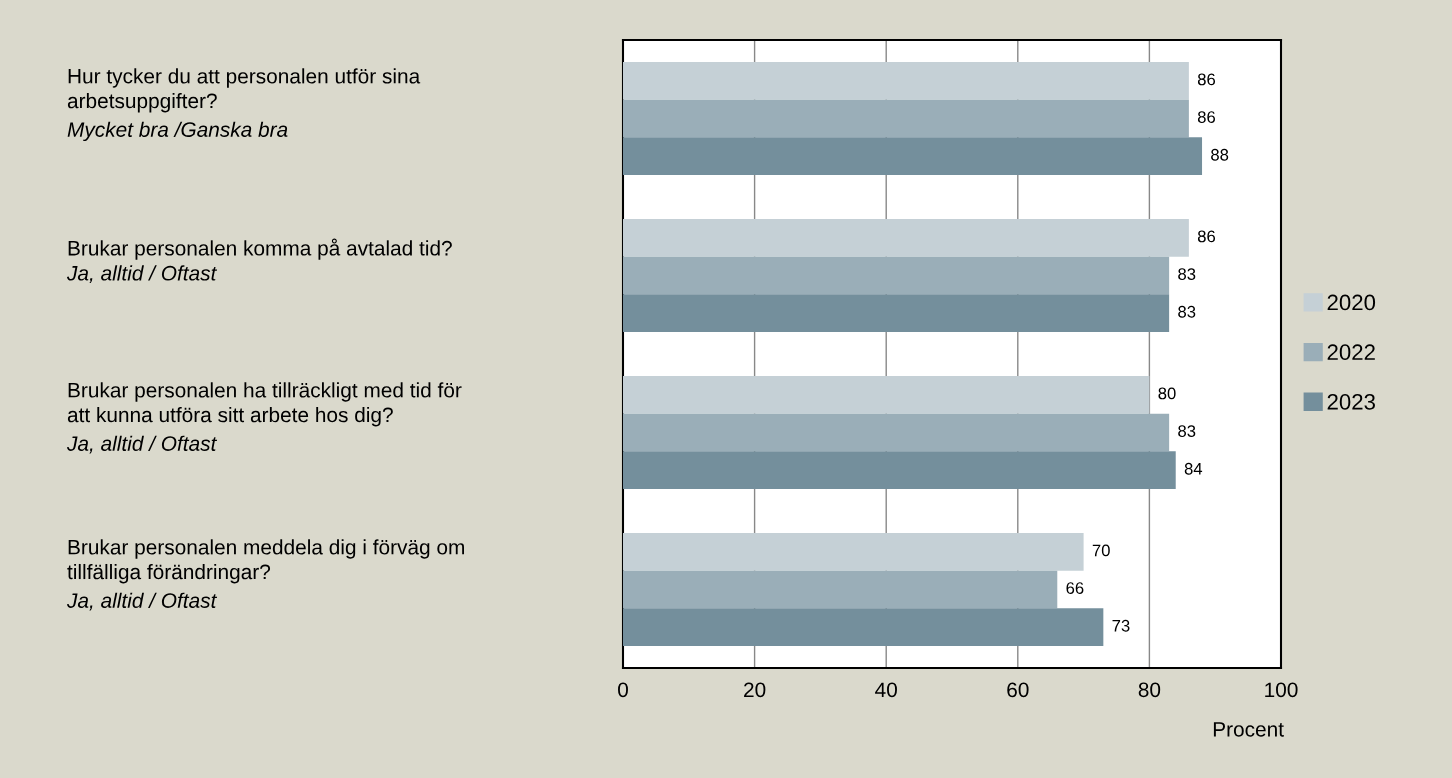 The image size is (1452, 778). Describe the element at coordinates (1121, 625) in the screenshot. I see `data-label: 73` at that location.